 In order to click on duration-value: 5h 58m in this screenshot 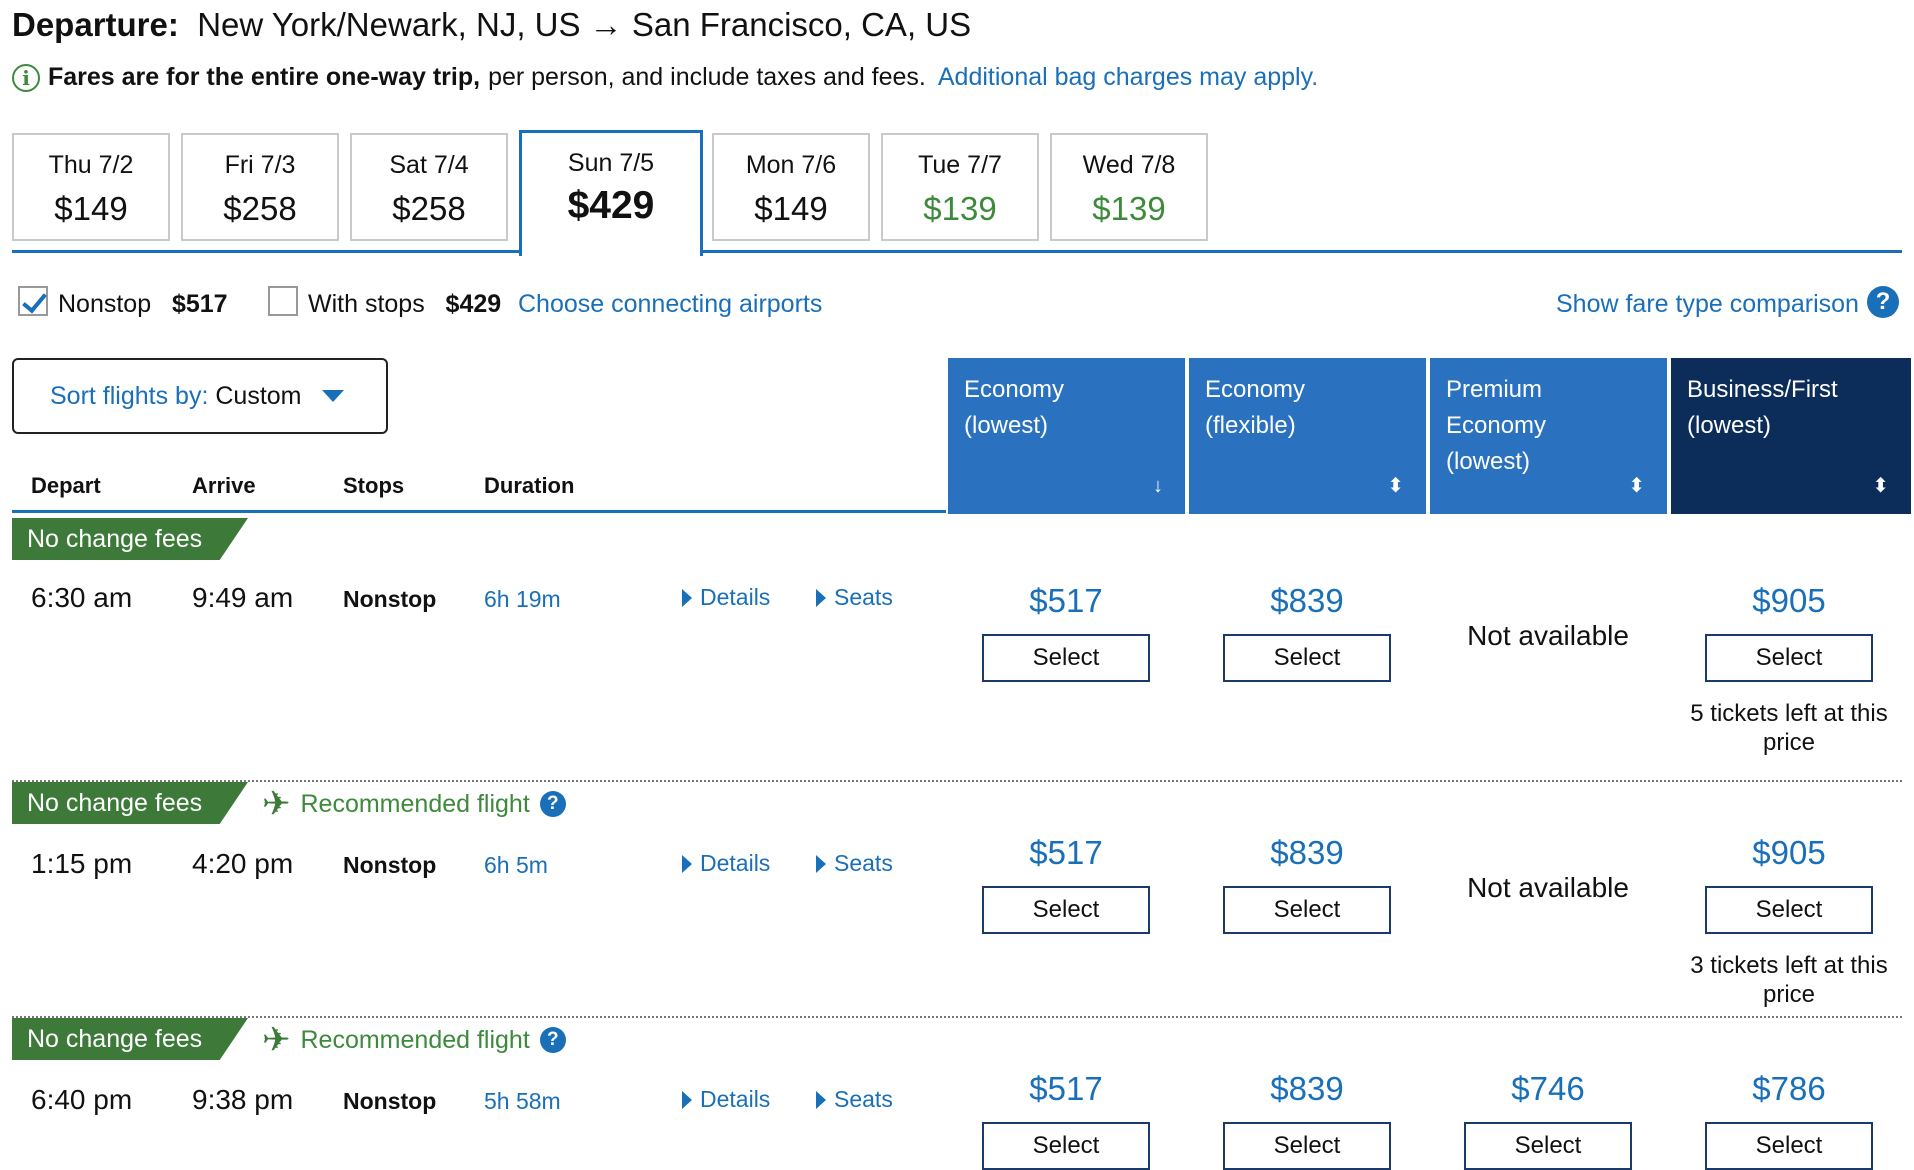, I will do `click(522, 1101)`.